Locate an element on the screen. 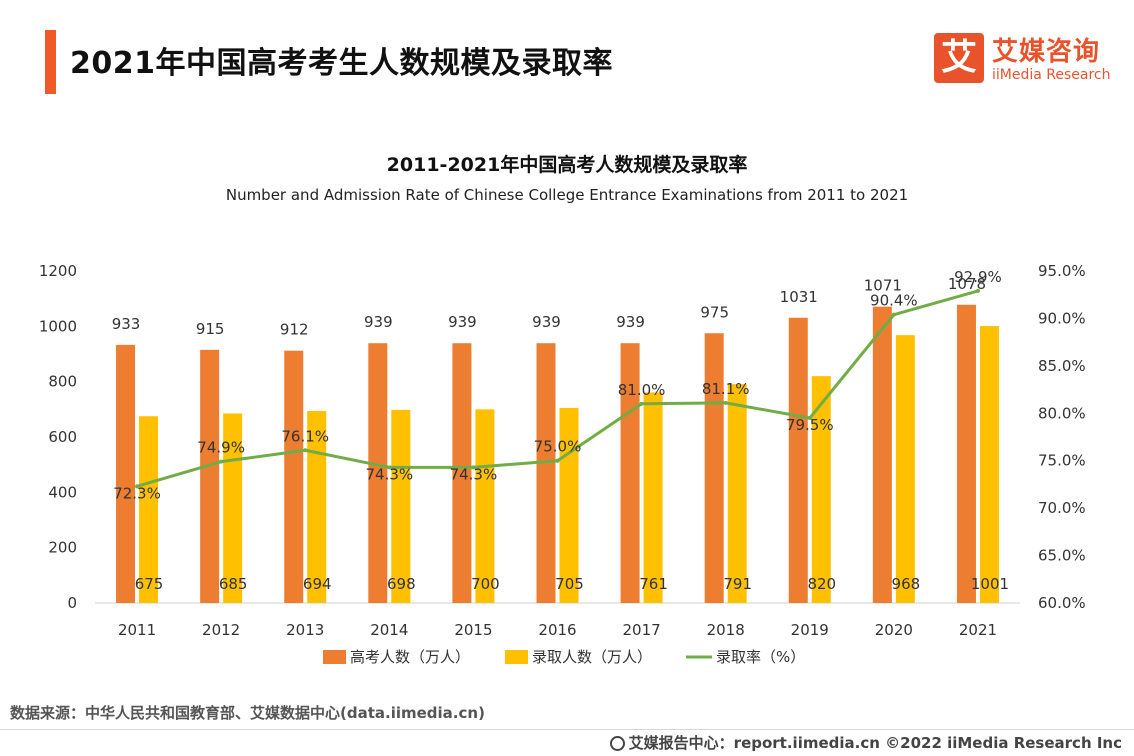 The image size is (1134, 756). y-right-tick-label: 70.0% is located at coordinates (1062, 508).